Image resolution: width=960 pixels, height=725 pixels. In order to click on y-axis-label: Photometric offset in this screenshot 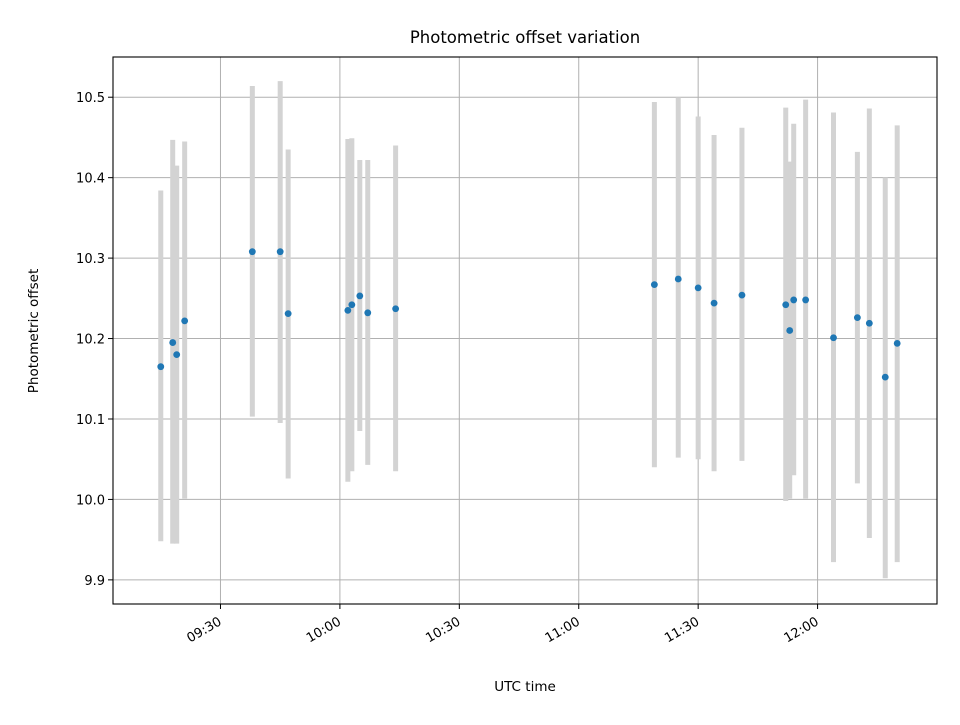, I will do `click(34, 331)`.